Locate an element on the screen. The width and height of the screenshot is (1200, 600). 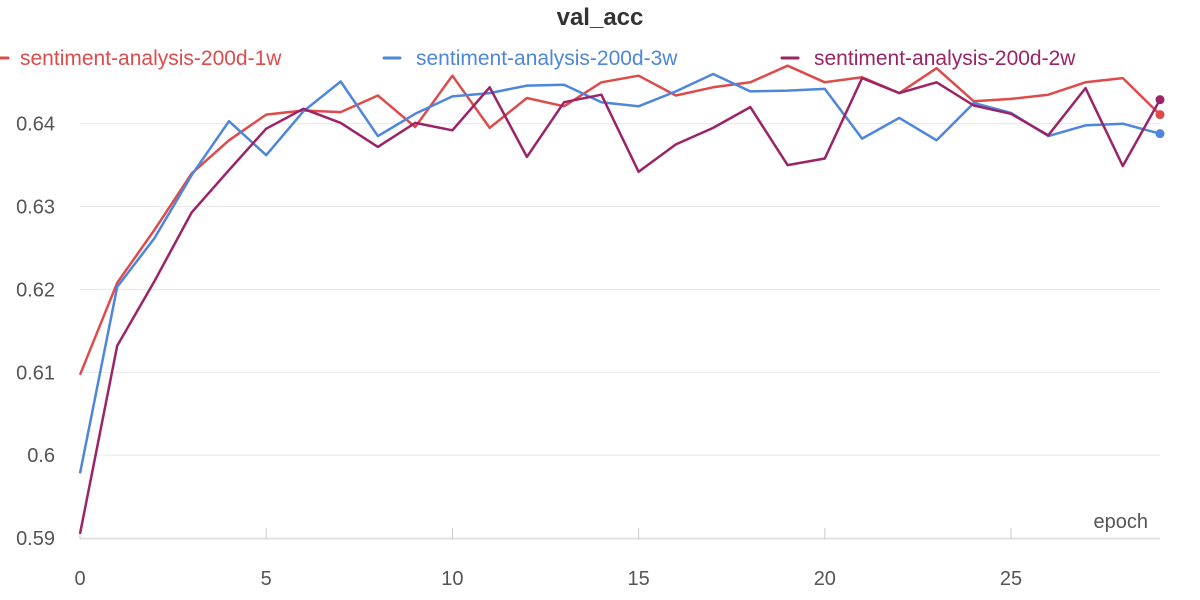
legend-label-1: sentiment-analysis-200d-1w is located at coordinates (151, 58).